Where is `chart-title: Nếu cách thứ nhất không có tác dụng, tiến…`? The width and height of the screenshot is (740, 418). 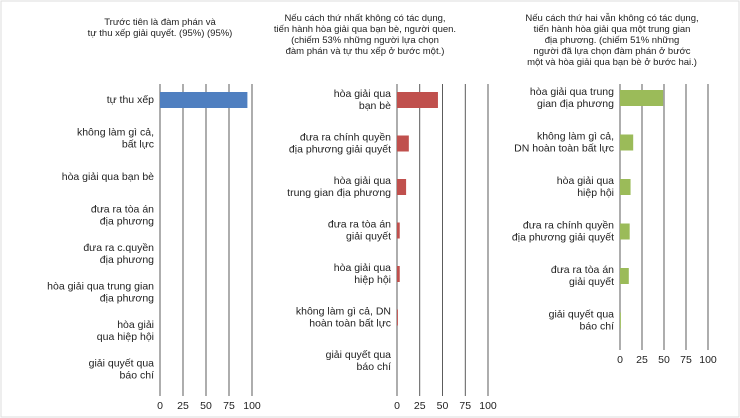
chart-title: Nếu cách thứ nhất không có tác dụng, tiến… is located at coordinates (365, 35).